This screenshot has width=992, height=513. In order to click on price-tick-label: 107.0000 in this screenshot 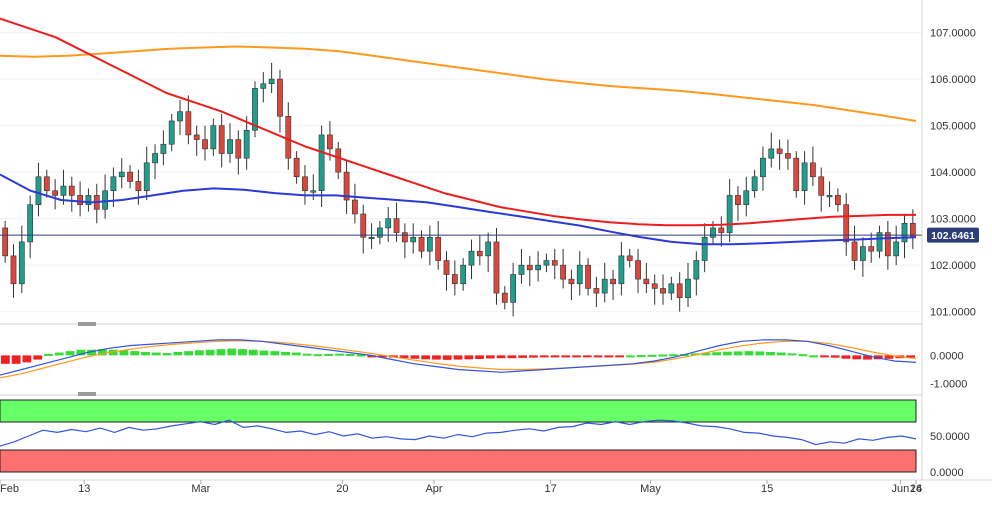, I will do `click(953, 34)`.